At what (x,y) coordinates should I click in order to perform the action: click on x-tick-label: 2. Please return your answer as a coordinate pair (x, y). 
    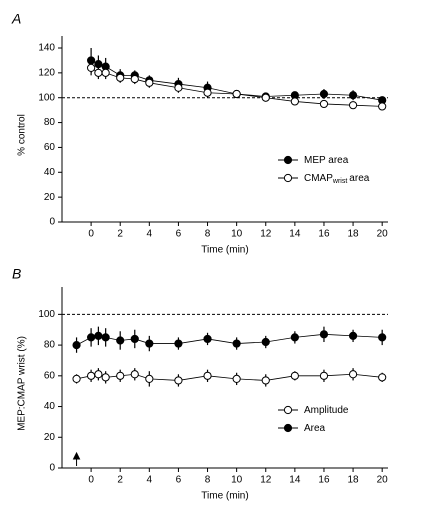
    Looking at the image, I should click on (120, 480).